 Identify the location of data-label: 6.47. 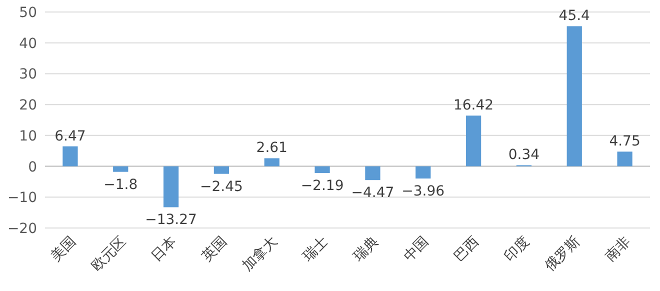
(70, 136).